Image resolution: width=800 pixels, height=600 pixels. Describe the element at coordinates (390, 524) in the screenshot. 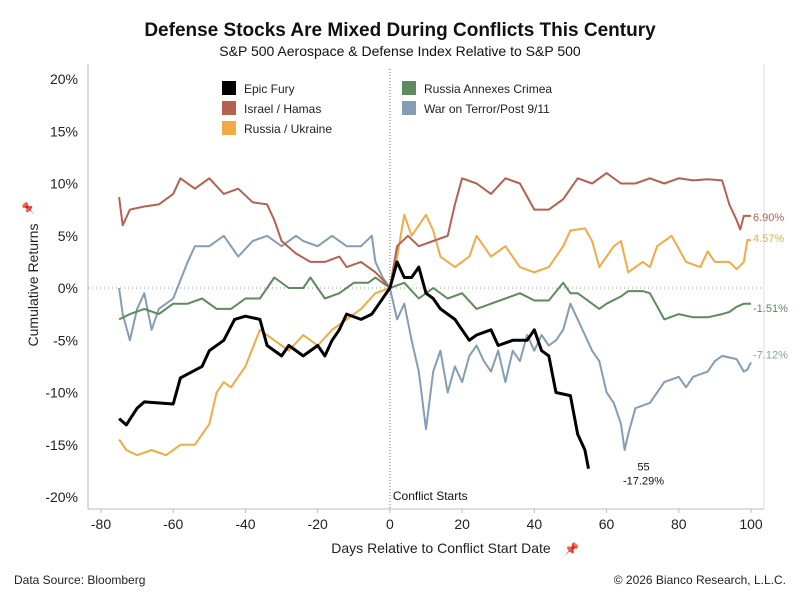

I see `x-tick-label: 0` at that location.